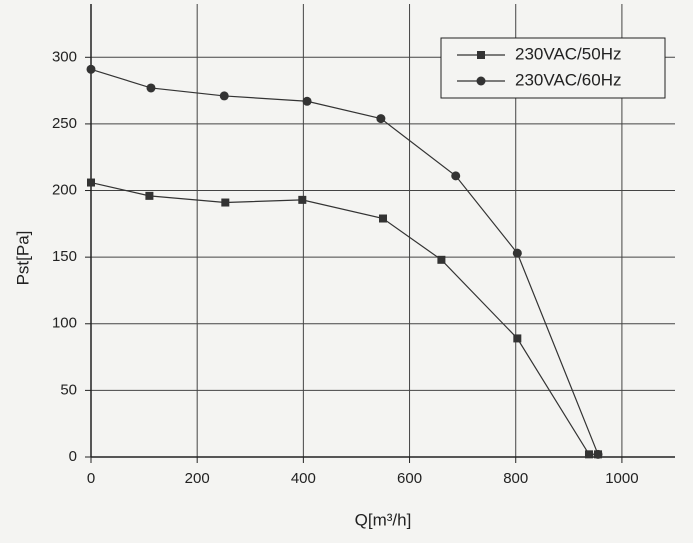 The image size is (693, 543). What do you see at coordinates (383, 519) in the screenshot?
I see `x-axis-title: Q[m³/h]` at bounding box center [383, 519].